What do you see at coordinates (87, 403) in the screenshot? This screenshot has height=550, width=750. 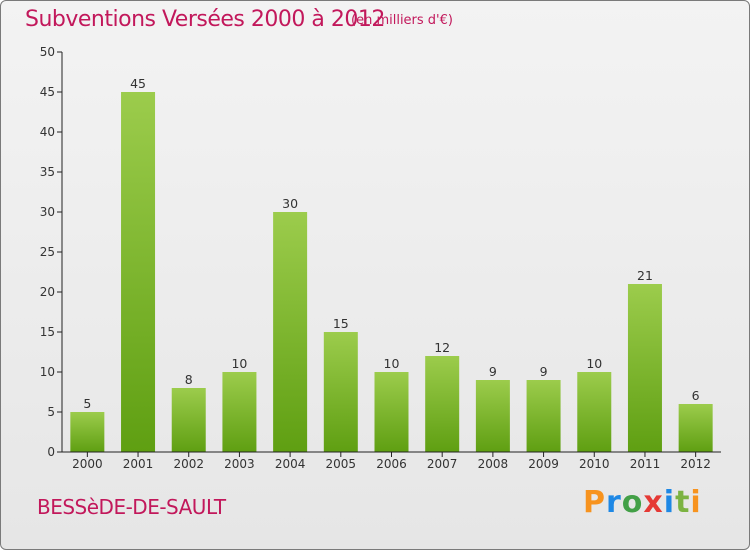 I see `bar-value-label: 5` at bounding box center [87, 403].